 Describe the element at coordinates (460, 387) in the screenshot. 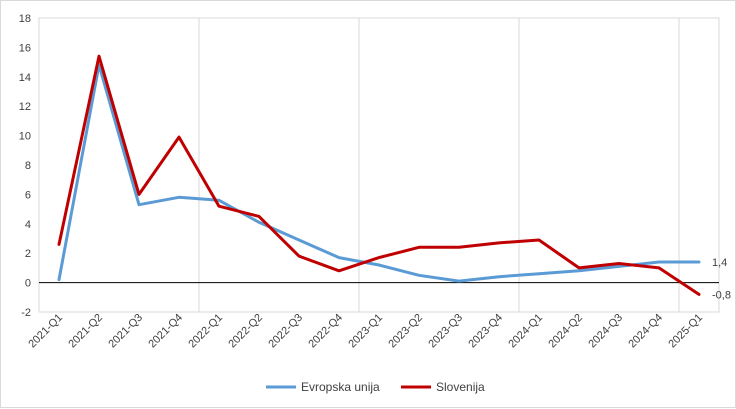

I see `legend-label: Slovenija` at that location.